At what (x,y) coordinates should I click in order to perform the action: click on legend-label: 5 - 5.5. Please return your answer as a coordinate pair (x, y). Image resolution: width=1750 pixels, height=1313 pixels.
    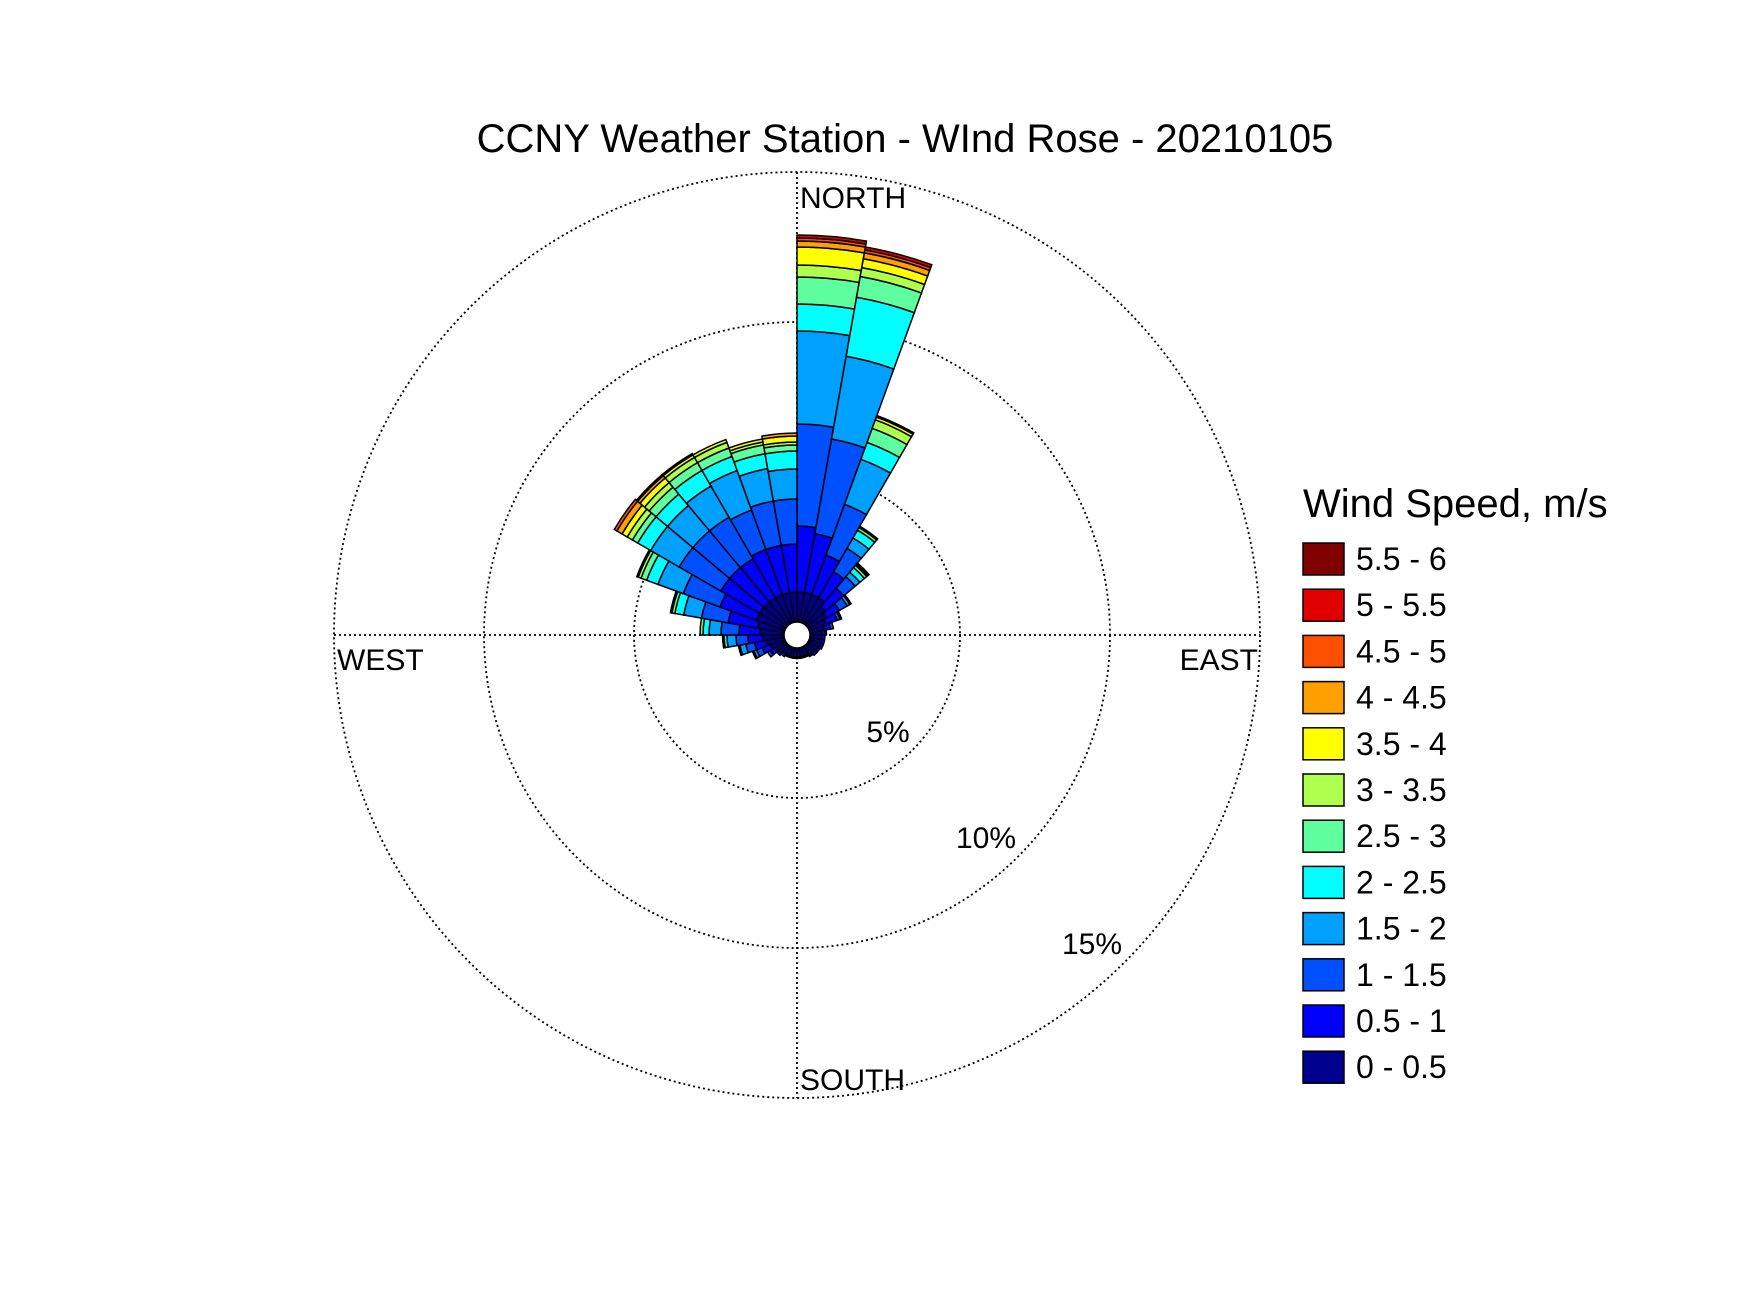
    Looking at the image, I should click on (1401, 605).